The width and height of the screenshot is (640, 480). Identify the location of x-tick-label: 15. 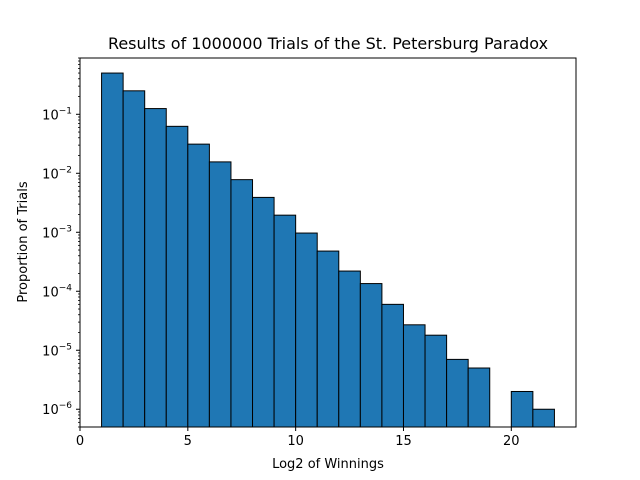
(403, 441).